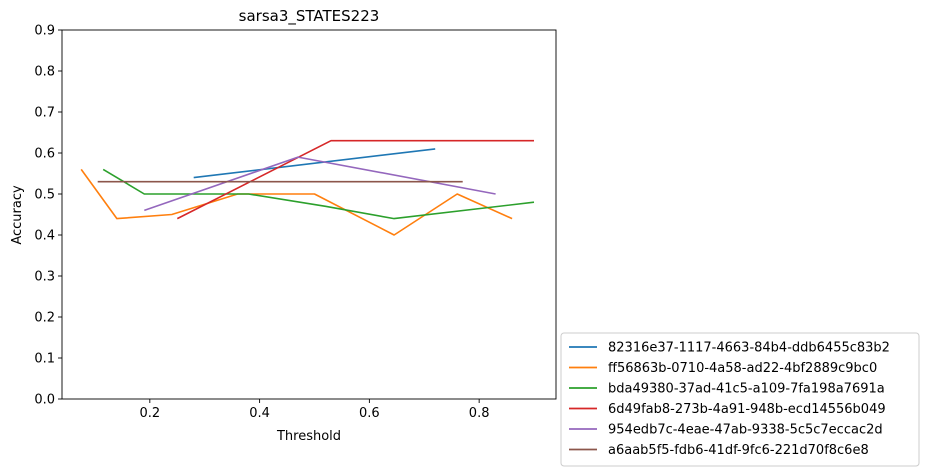 The width and height of the screenshot is (926, 474). What do you see at coordinates (44, 31) in the screenshot?
I see `y-tick-label: 0.9` at bounding box center [44, 31].